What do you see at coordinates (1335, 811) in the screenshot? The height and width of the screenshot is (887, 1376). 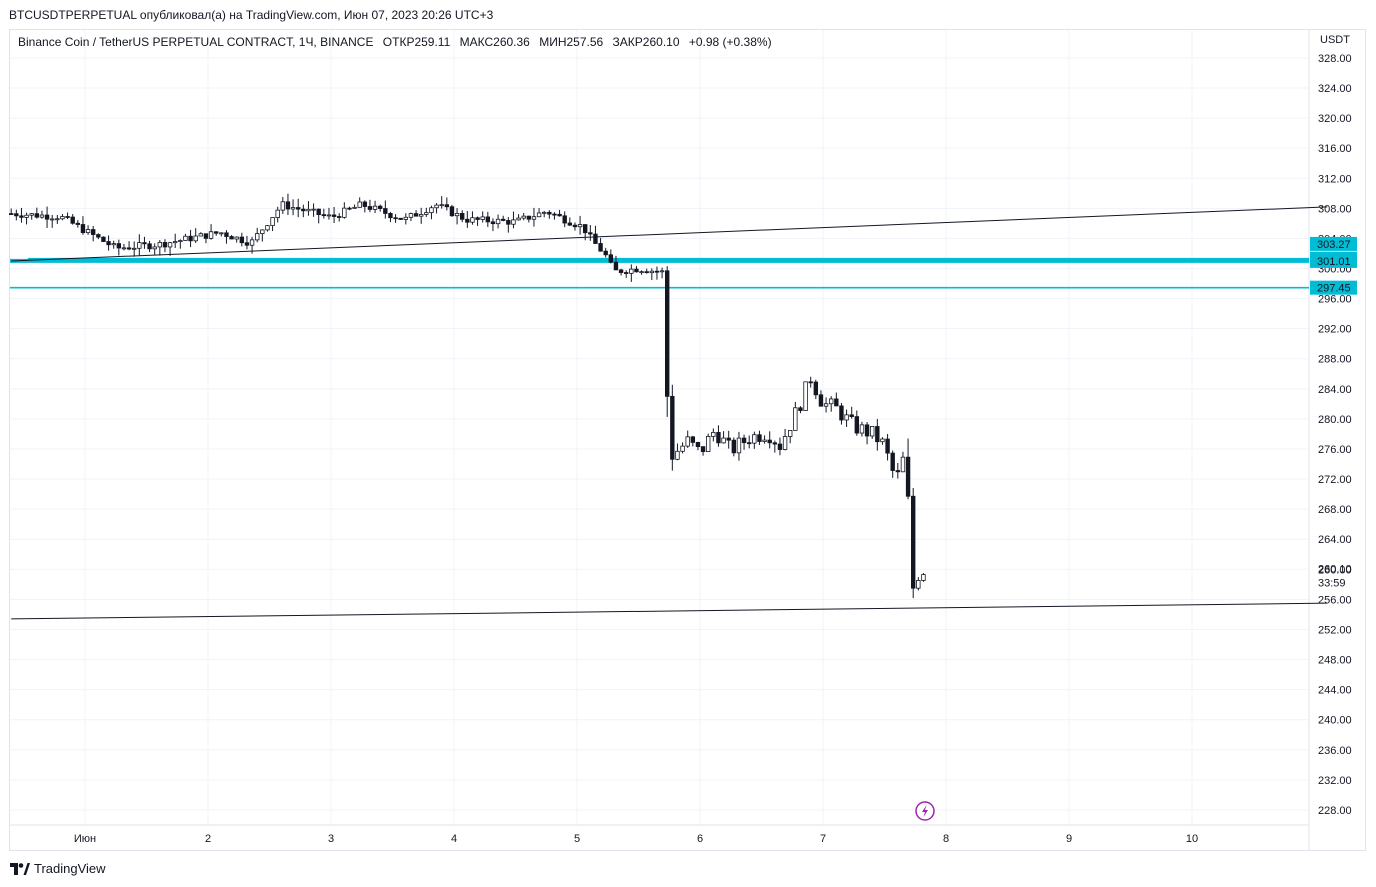 I see `y-tick-label: 228.00` at bounding box center [1335, 811].